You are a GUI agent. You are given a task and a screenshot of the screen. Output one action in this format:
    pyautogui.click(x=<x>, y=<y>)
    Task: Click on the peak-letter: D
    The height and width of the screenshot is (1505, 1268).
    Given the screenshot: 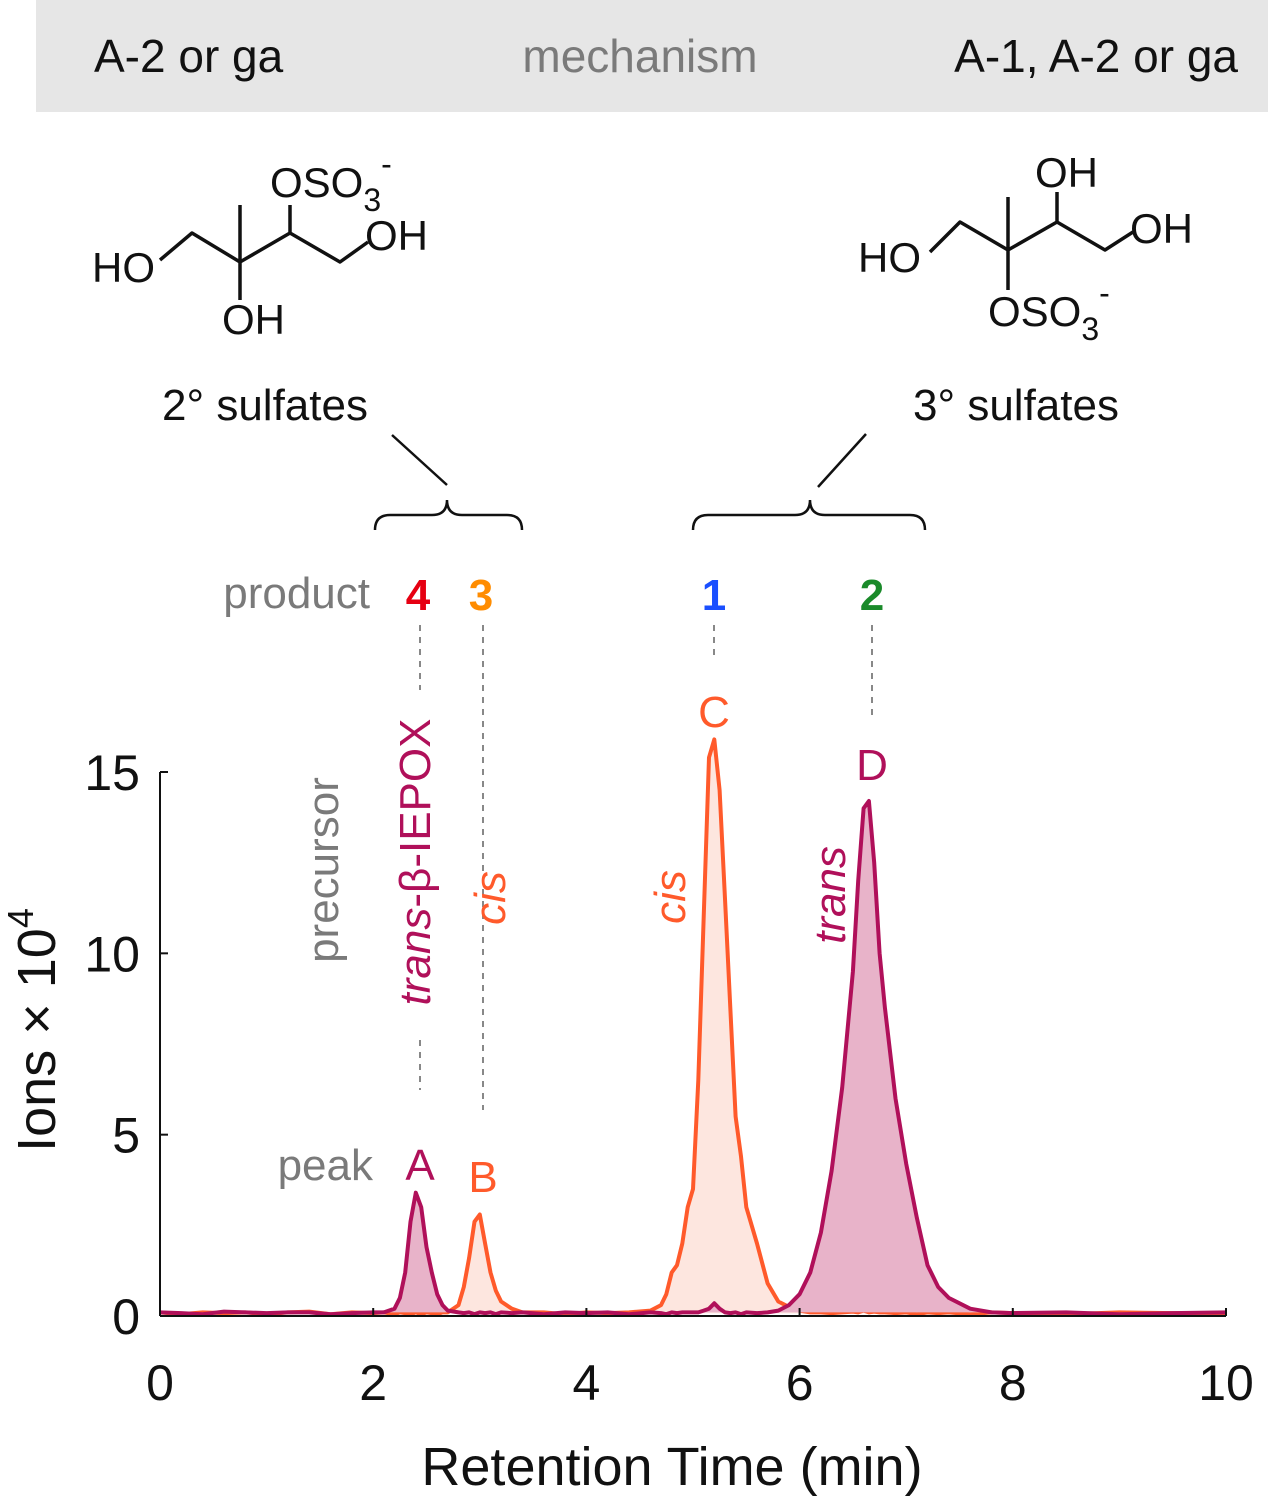 What is the action you would take?
    pyautogui.click(x=872, y=765)
    